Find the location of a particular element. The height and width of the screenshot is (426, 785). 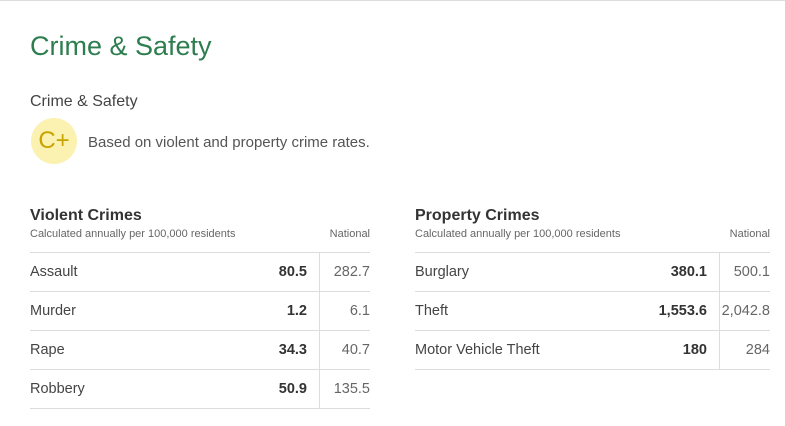

table-row: Assault 80.5 282.7 is located at coordinates (200, 272).